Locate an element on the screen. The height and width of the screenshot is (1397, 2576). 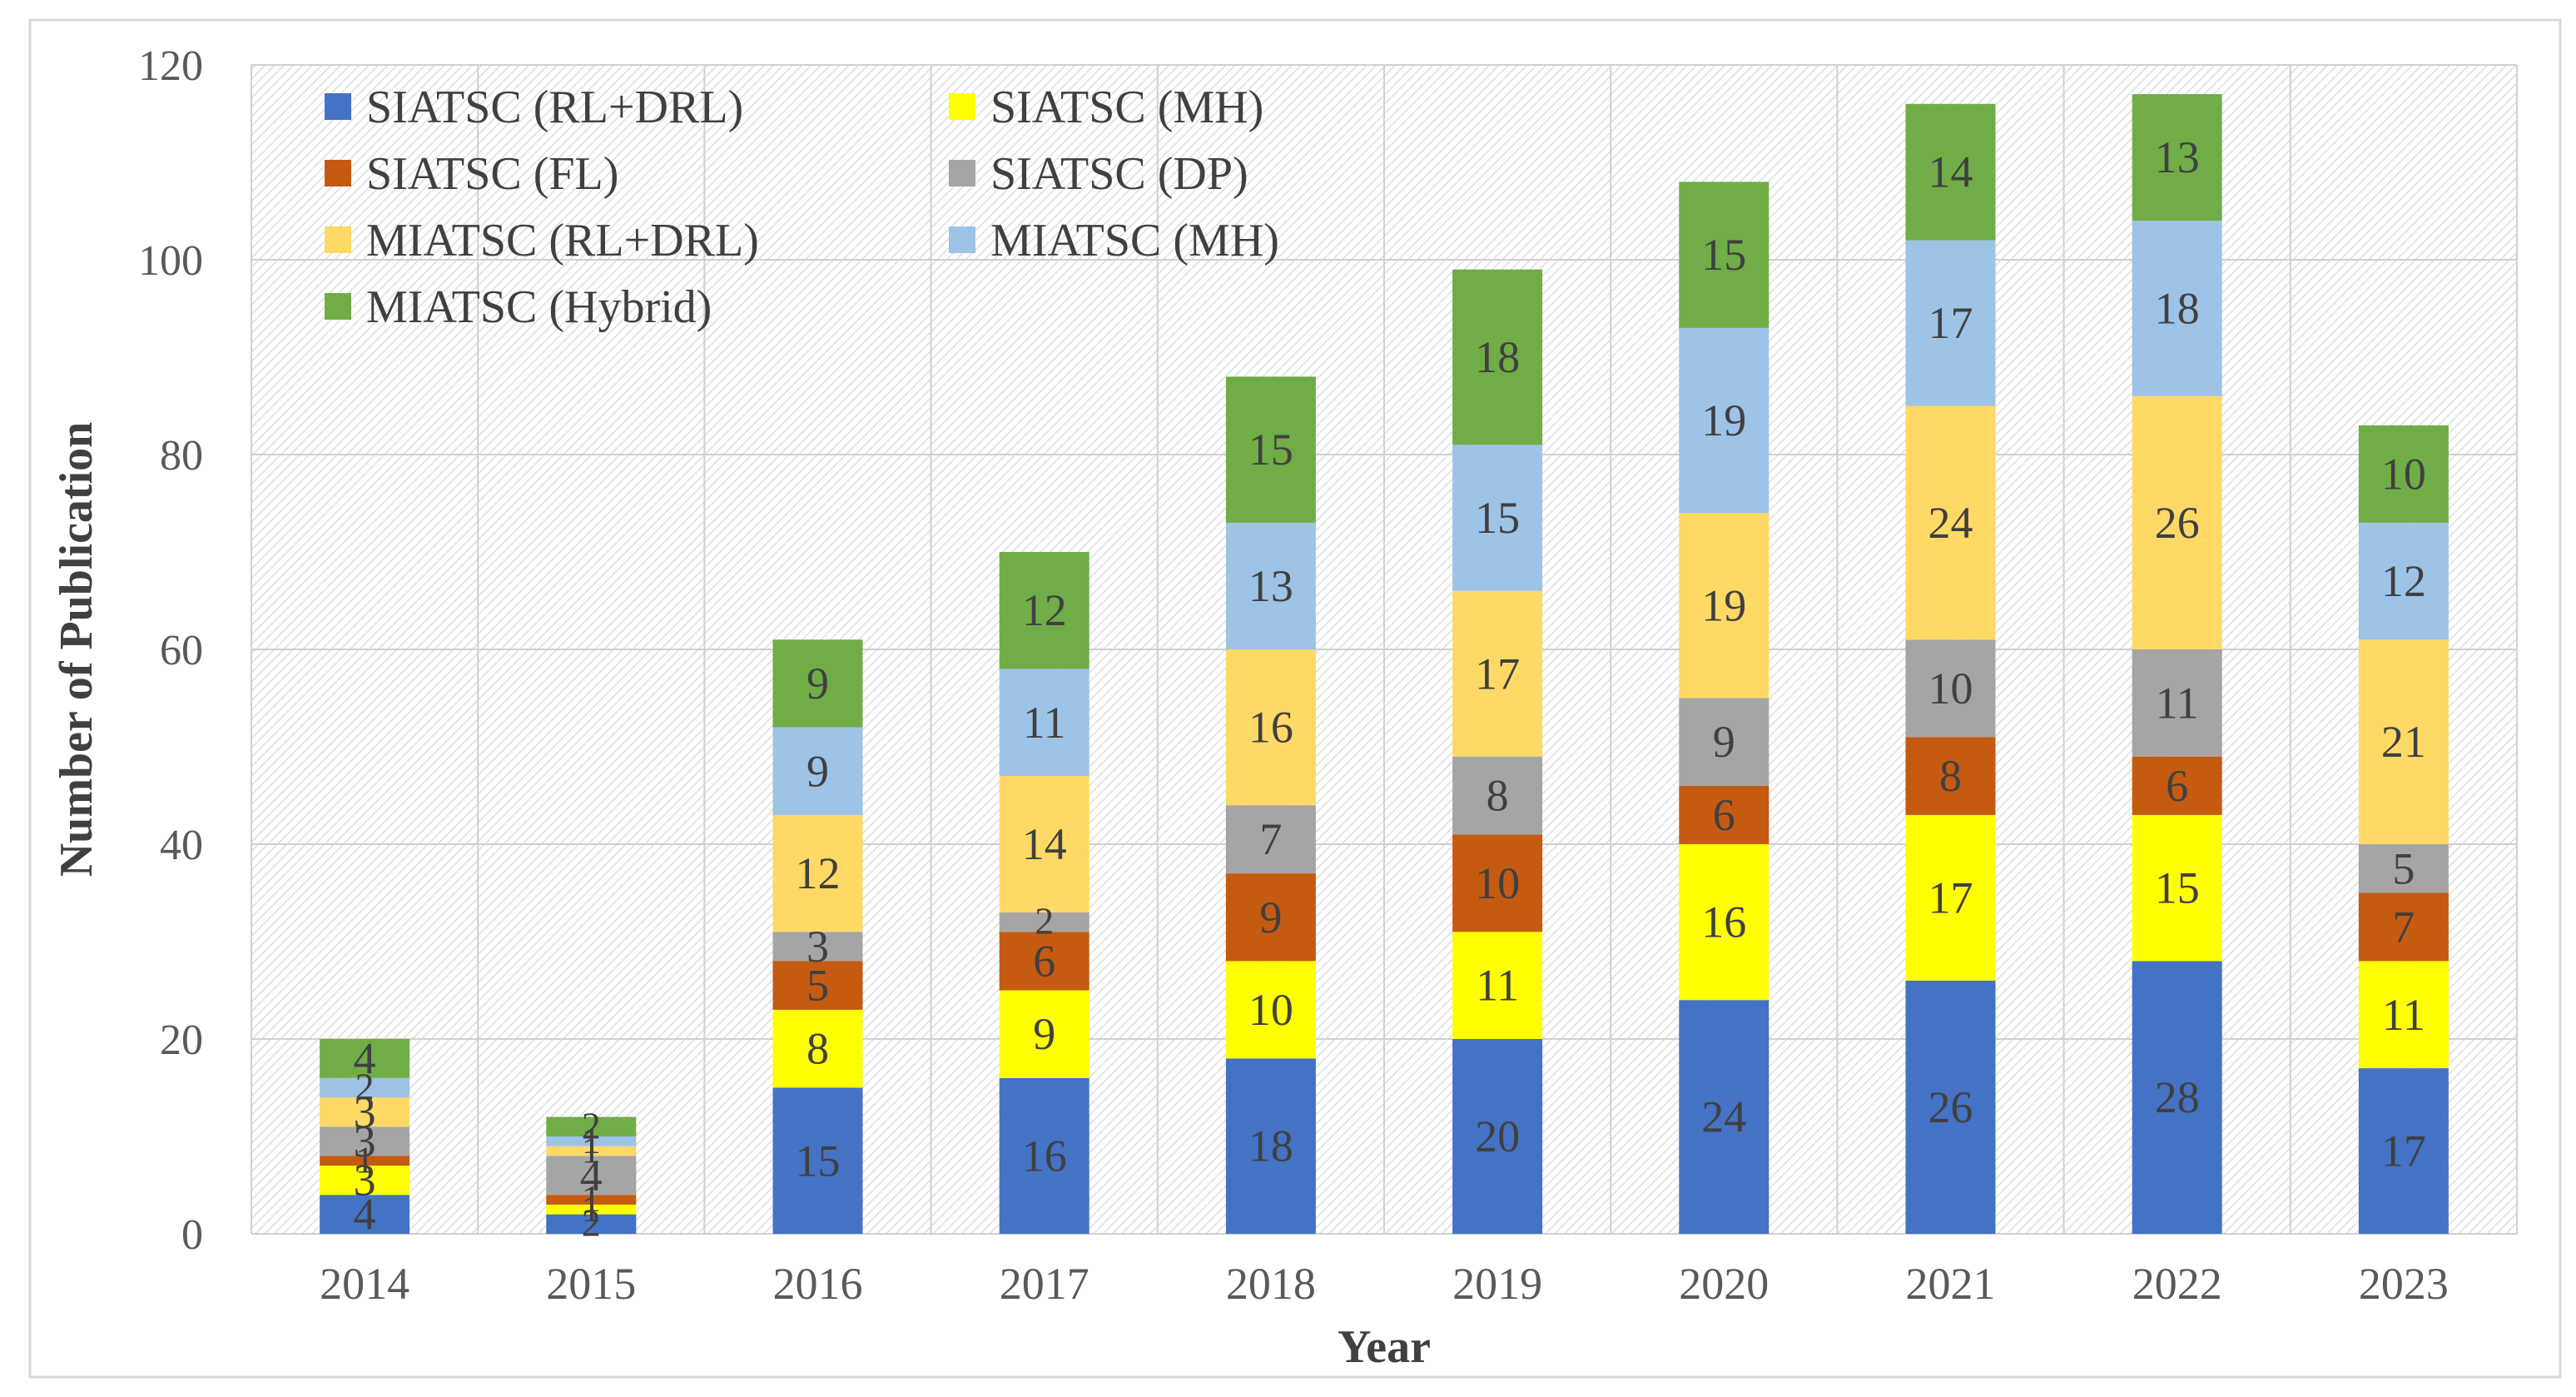
y-tick-label: 80 is located at coordinates (181, 456).